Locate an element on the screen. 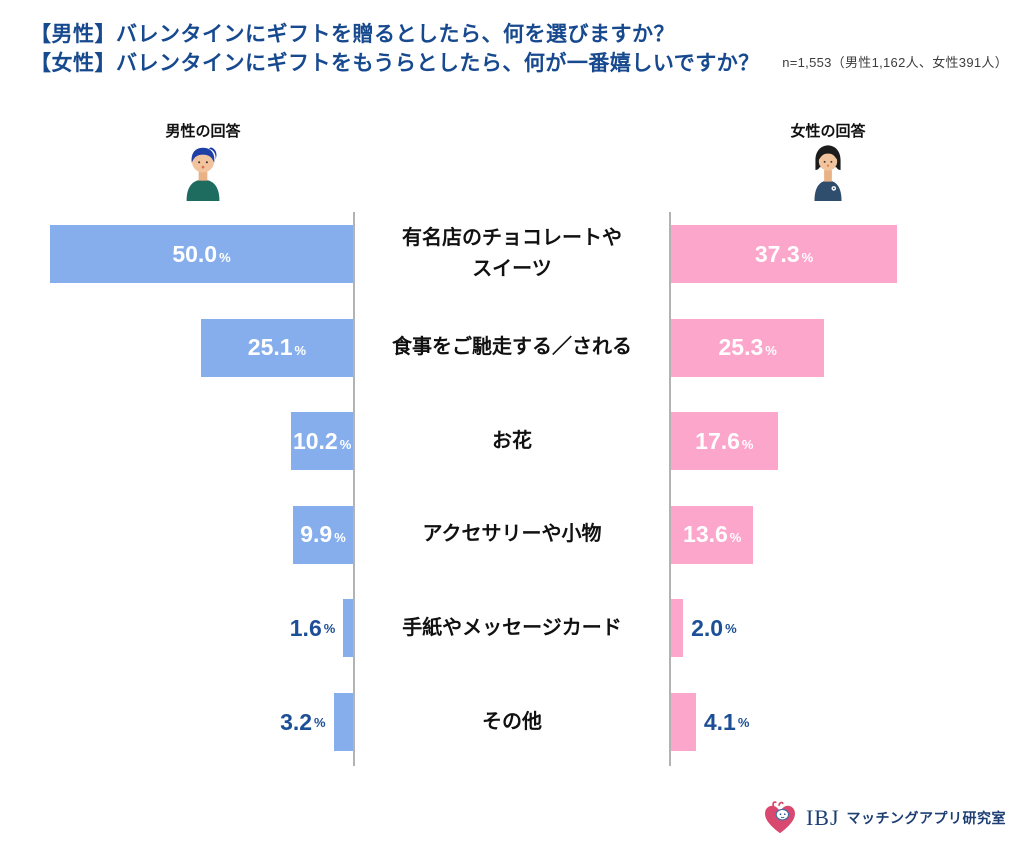  value-number: 25.1 is located at coordinates (270, 347).